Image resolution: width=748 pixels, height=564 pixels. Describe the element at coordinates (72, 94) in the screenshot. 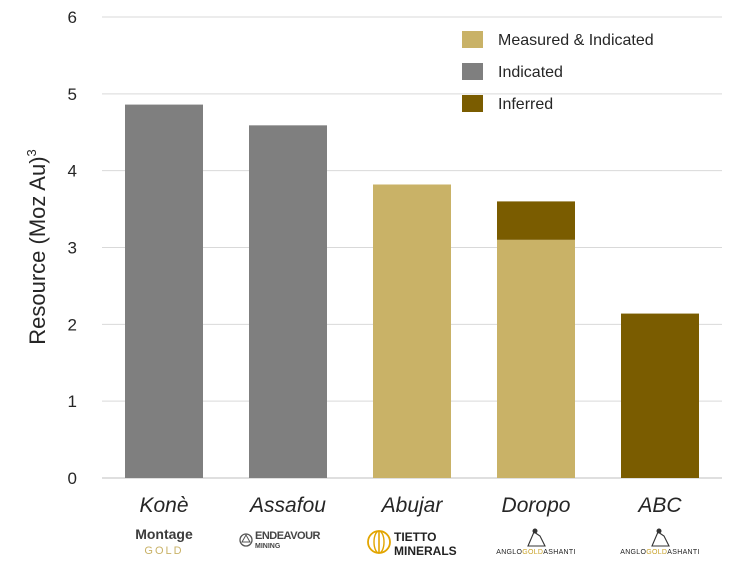

I see `y-tick-label: 5` at that location.